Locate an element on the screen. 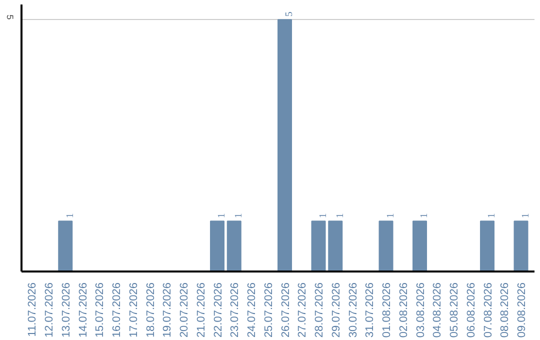 Image resolution: width=540 pixels, height=340 pixels. x-tick-label: 02.08.2026 is located at coordinates (404, 310).